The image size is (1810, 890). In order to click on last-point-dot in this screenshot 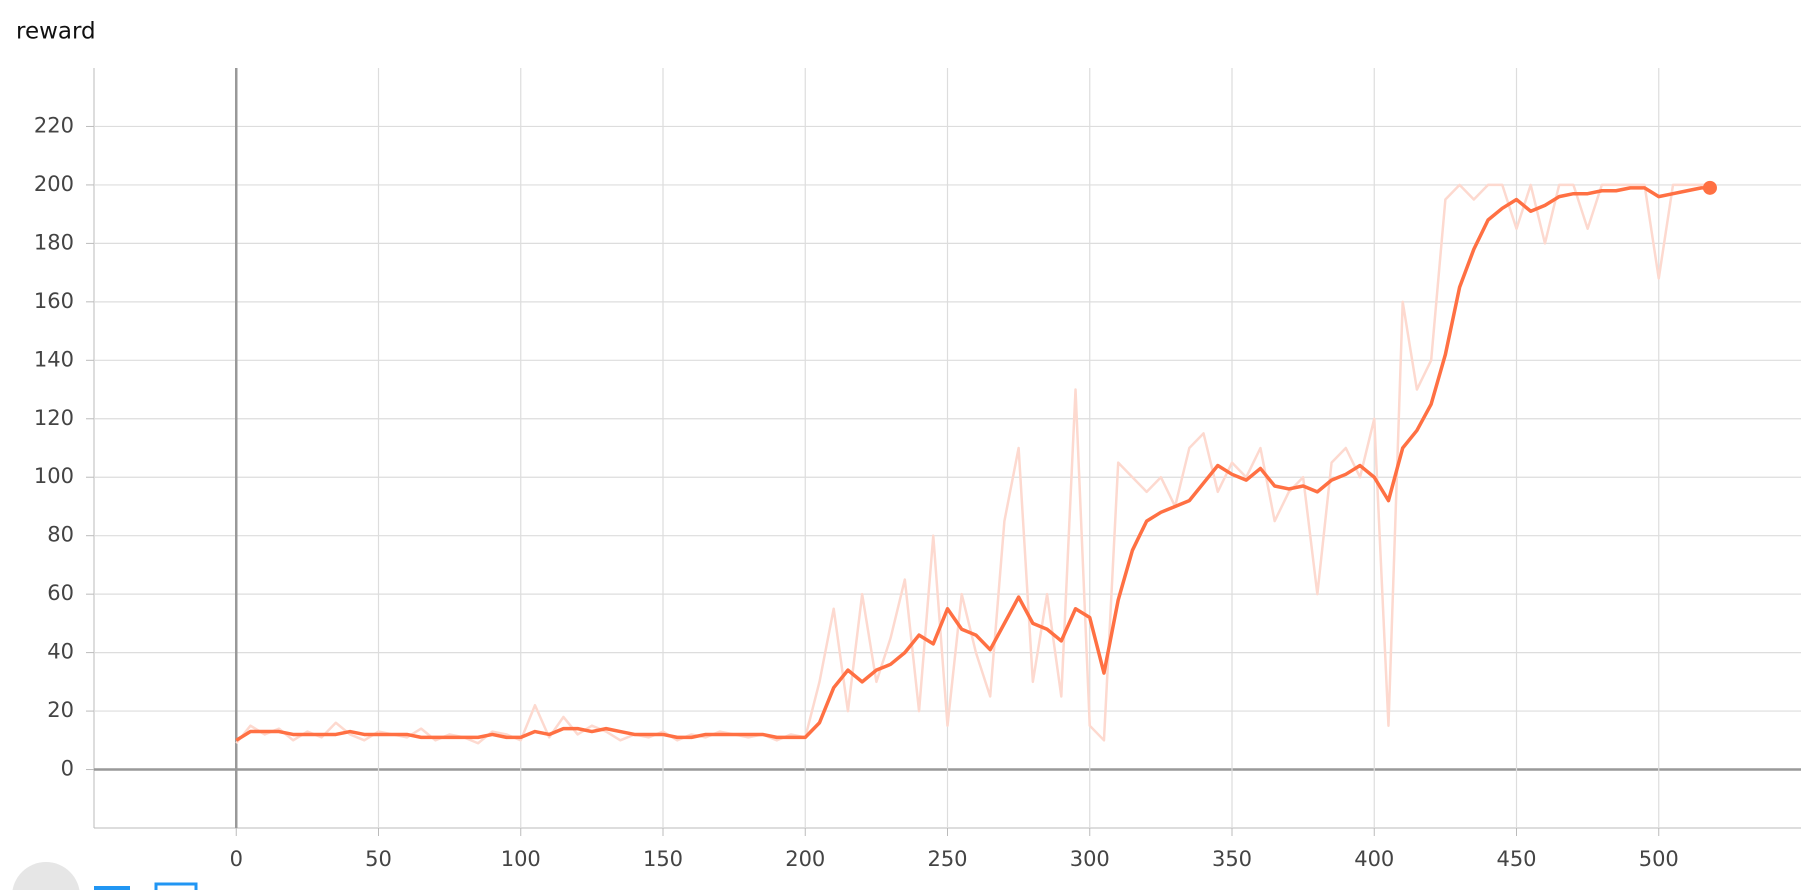, I will do `click(1709, 187)`.